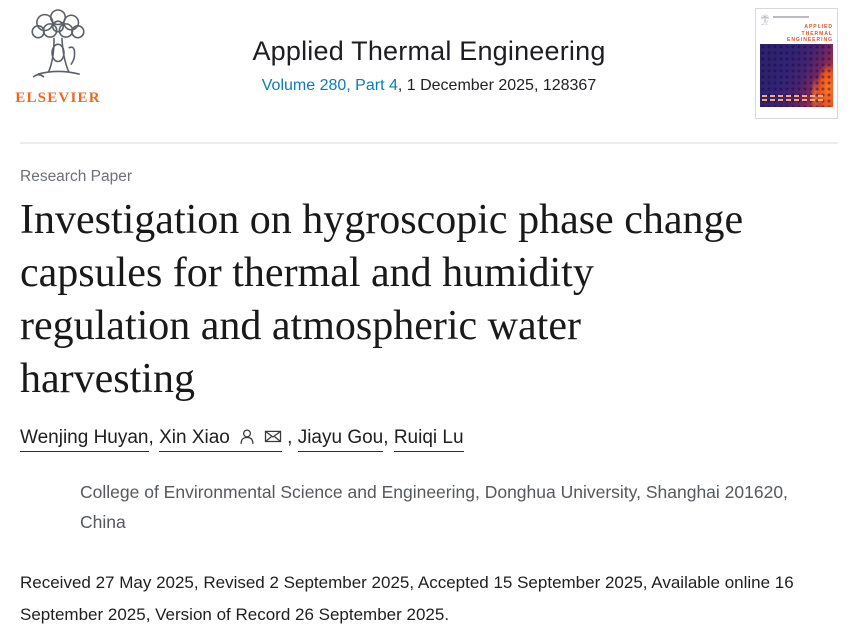 This screenshot has height=643, width=858. What do you see at coordinates (58, 57) in the screenshot?
I see `elsevier-logo: ELSEVIER` at bounding box center [58, 57].